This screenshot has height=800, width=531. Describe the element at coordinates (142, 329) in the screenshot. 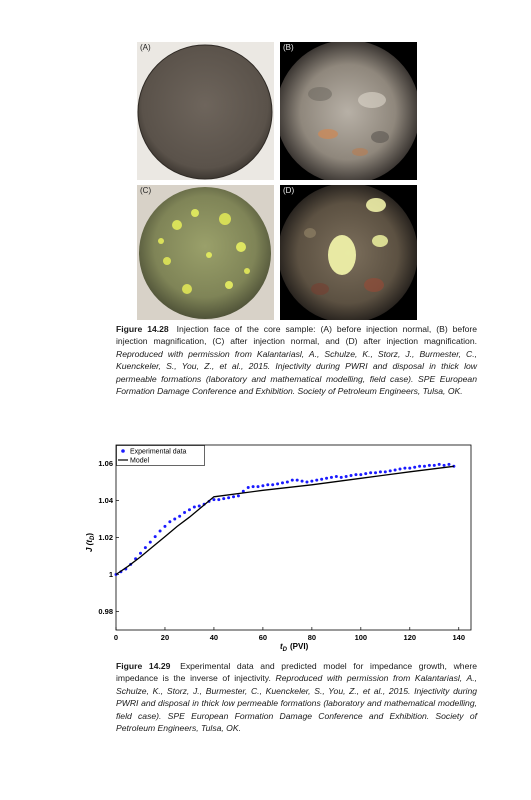

I see `figure-28-label: Figure 14.28` at that location.